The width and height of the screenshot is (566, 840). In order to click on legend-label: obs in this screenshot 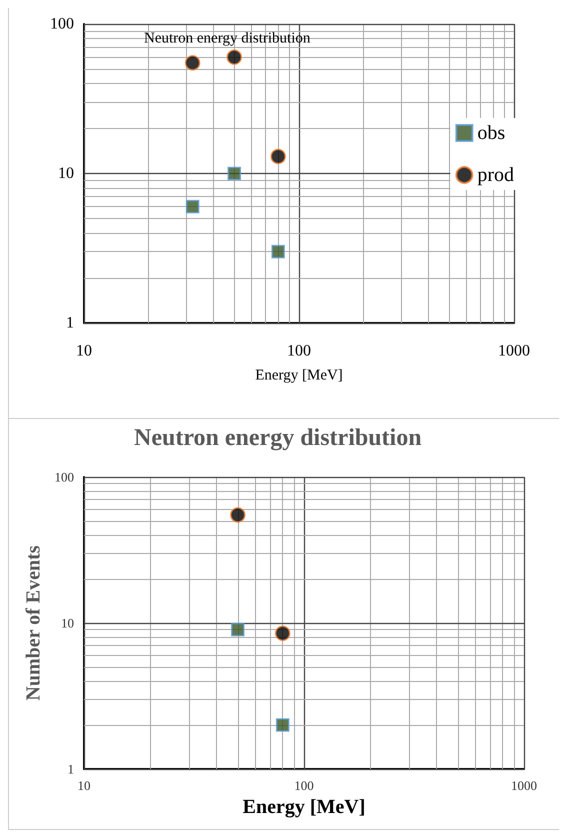, I will do `click(491, 133)`.